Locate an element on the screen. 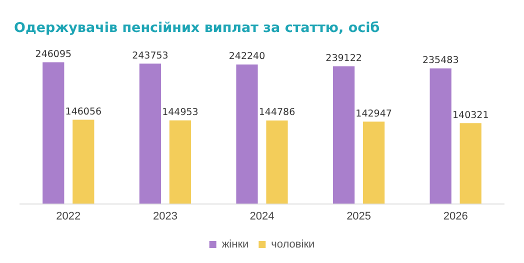  data-label: 144786 is located at coordinates (277, 112).